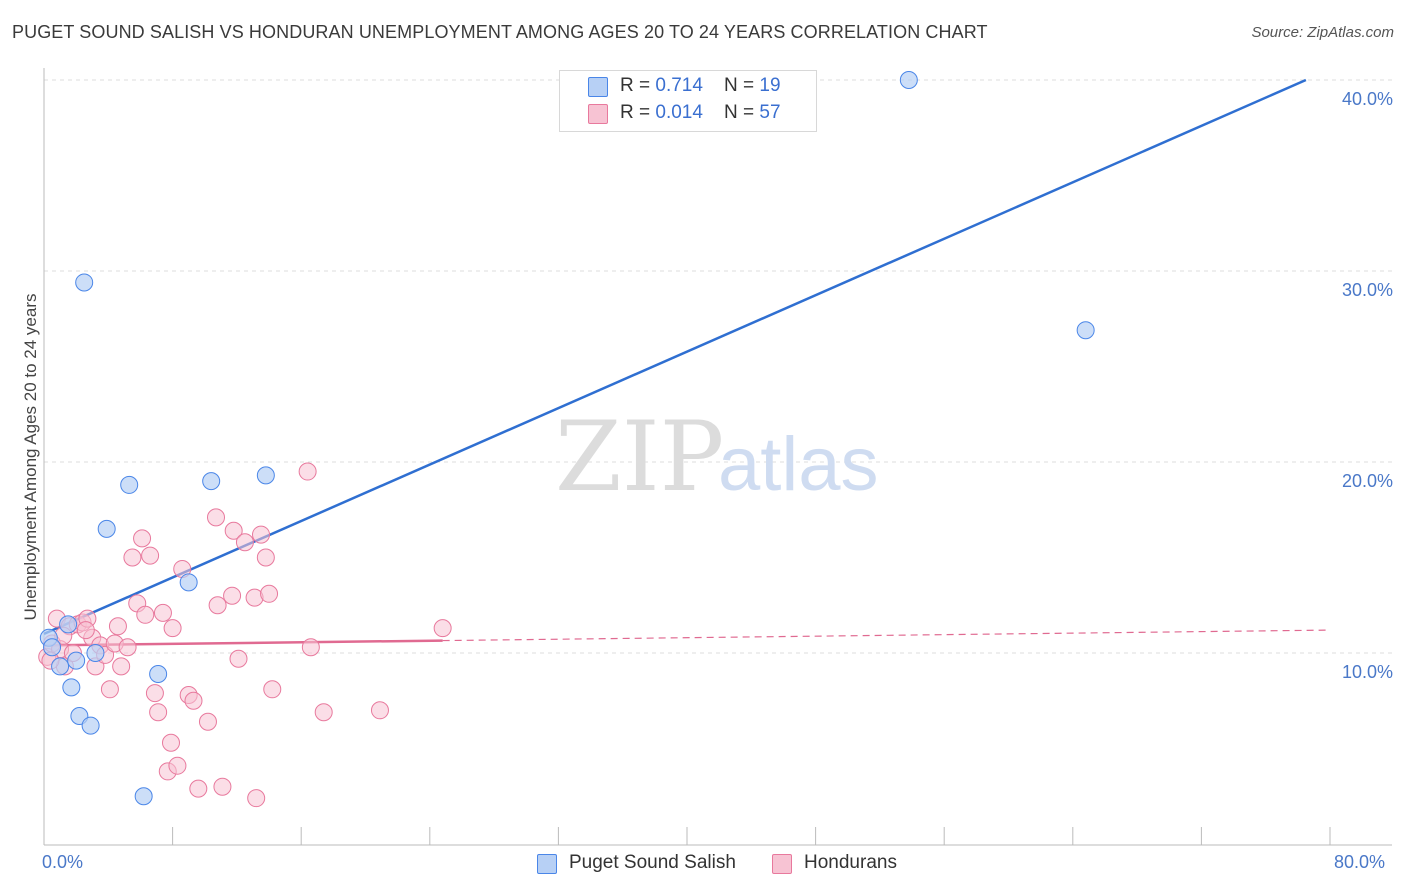 Image resolution: width=1406 pixels, height=892 pixels. Describe the element at coordinates (886, 635) in the screenshot. I see `trend-line-hondurans-extension` at that location.